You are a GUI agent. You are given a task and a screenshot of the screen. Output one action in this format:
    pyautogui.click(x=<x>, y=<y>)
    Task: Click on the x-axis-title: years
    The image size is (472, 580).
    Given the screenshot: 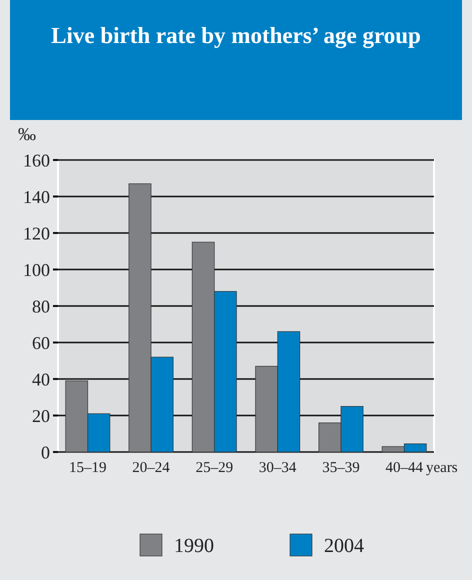 What is the action you would take?
    pyautogui.click(x=442, y=468)
    